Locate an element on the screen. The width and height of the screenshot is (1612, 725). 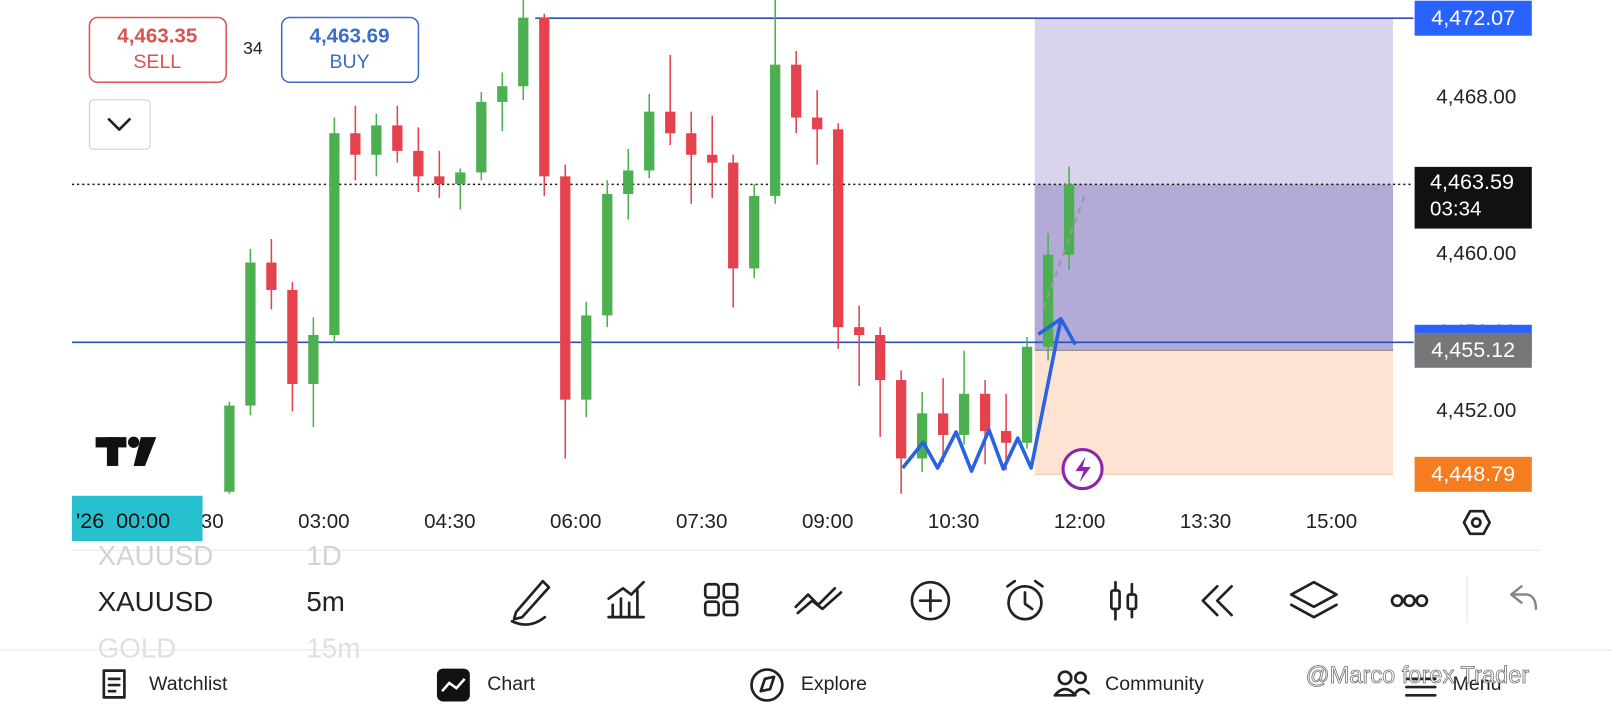
alarm-tool is located at coordinates (1025, 600).